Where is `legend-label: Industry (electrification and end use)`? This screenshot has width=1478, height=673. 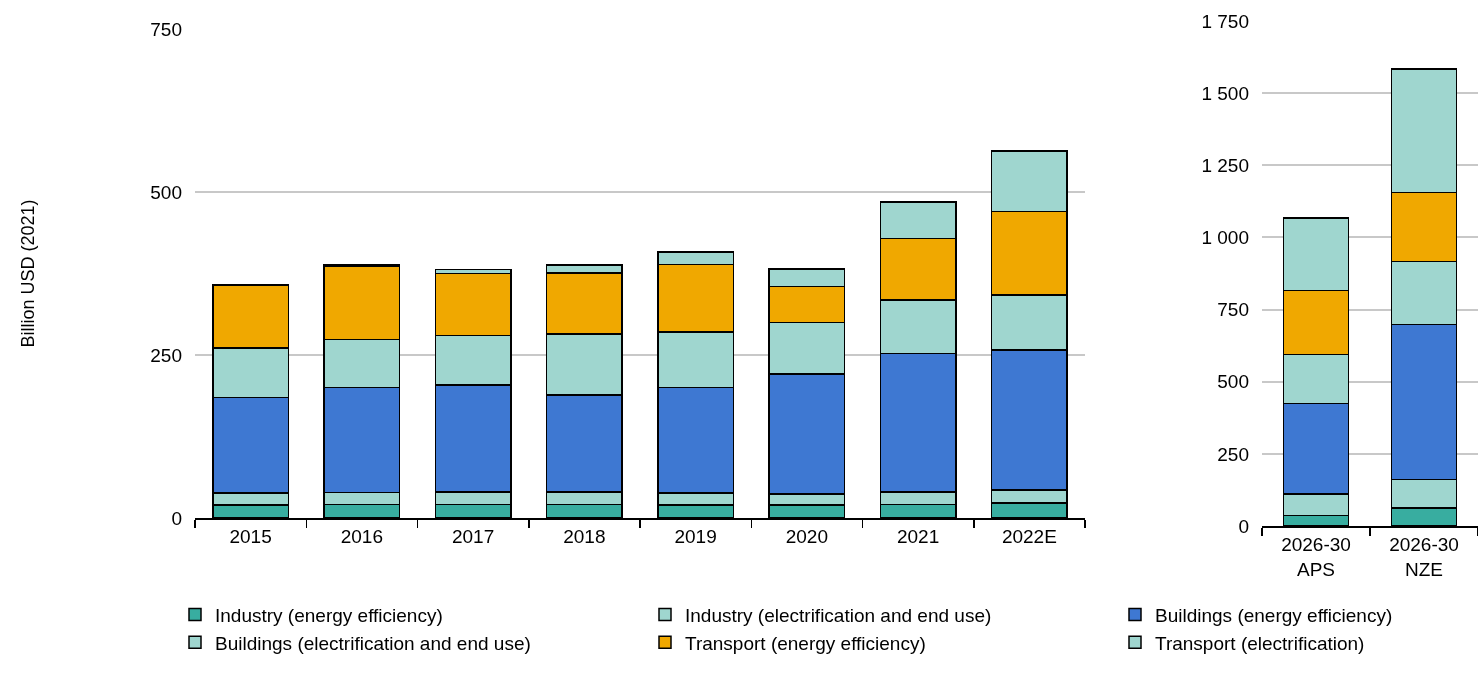
legend-label: Industry (electrification and end use) is located at coordinates (838, 615).